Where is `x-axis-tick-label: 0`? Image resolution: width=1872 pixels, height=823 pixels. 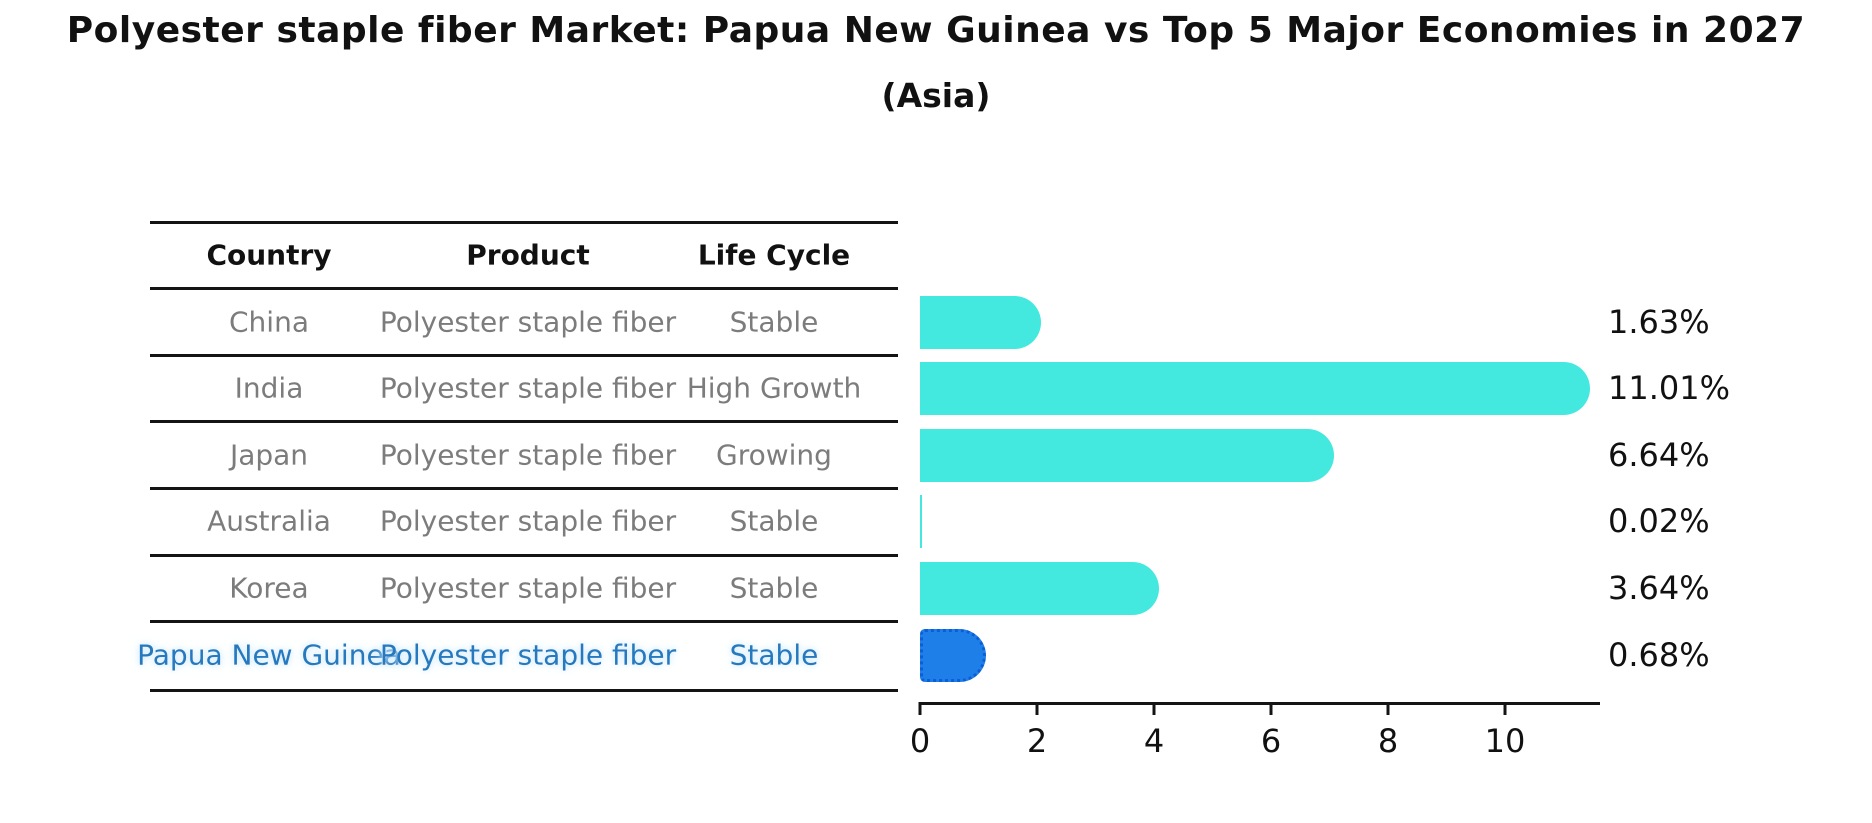 x-axis-tick-label: 0 is located at coordinates (920, 741).